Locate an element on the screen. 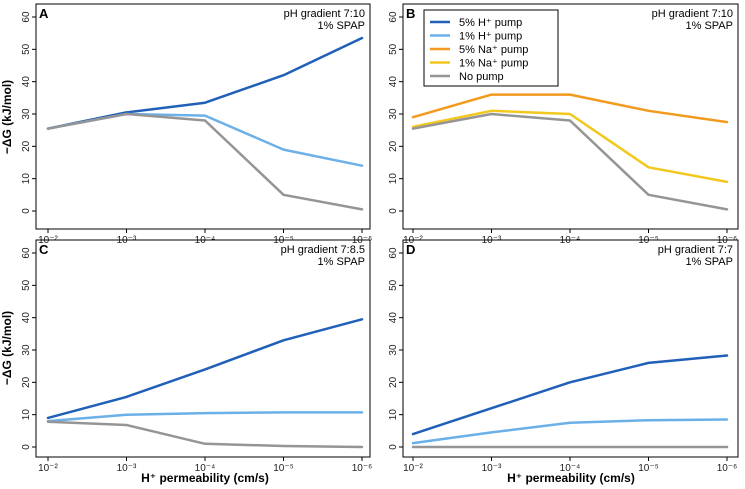  series-line-5-na-pump is located at coordinates (570, 108).